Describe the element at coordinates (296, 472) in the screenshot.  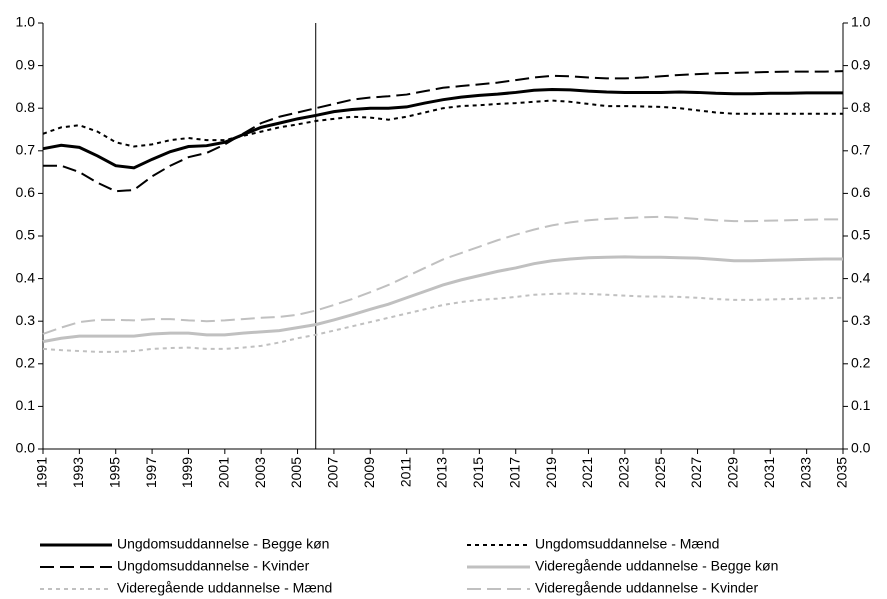
I see `x-tick-label: 2005` at that location.